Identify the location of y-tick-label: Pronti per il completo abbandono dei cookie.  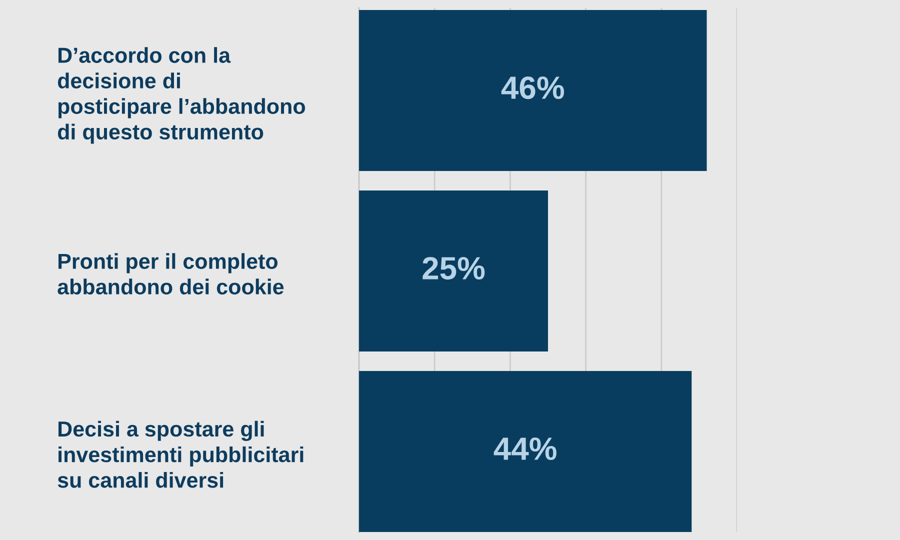
(171, 273).